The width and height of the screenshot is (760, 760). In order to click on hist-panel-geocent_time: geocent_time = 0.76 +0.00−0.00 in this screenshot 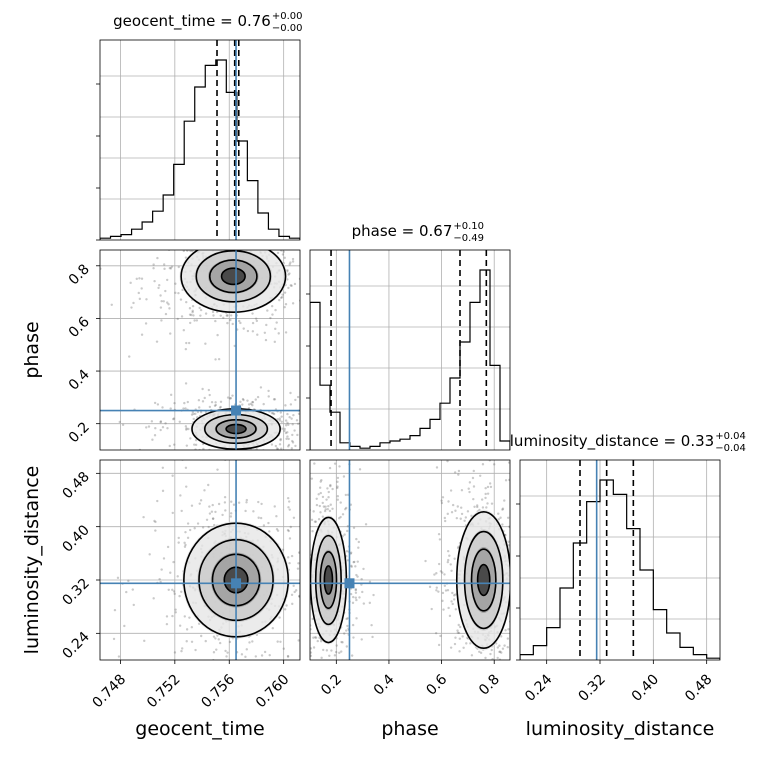, I will do `click(199, 126)`.